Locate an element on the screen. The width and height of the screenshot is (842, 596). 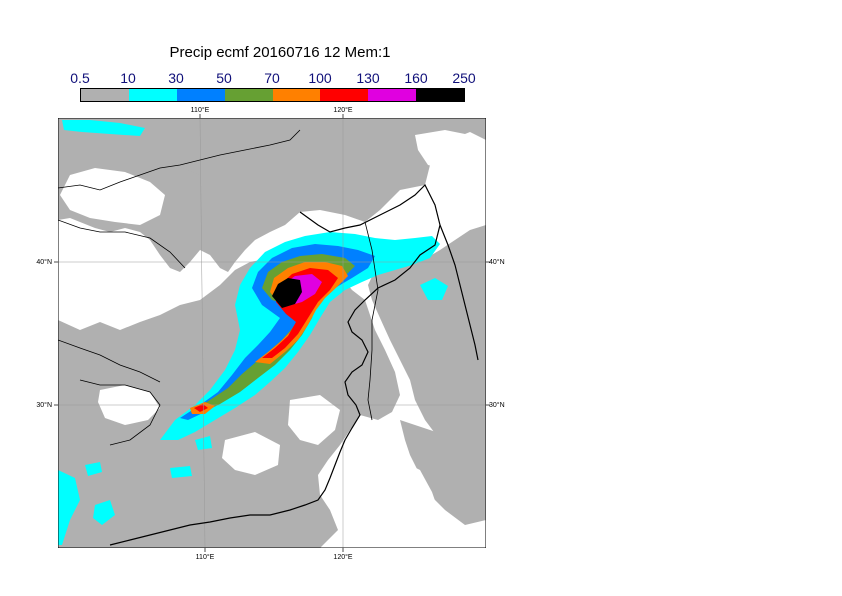
legend-label-8: 250 is located at coordinates (464, 78).